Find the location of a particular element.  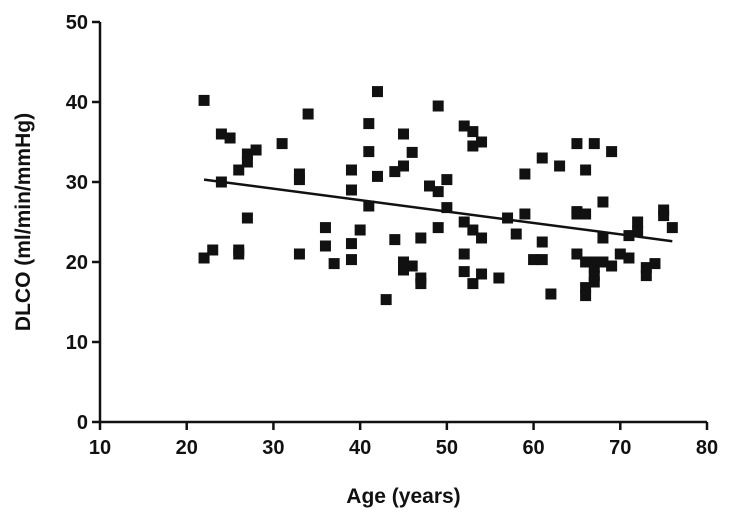

x-tick-label: 20 is located at coordinates (187, 448).